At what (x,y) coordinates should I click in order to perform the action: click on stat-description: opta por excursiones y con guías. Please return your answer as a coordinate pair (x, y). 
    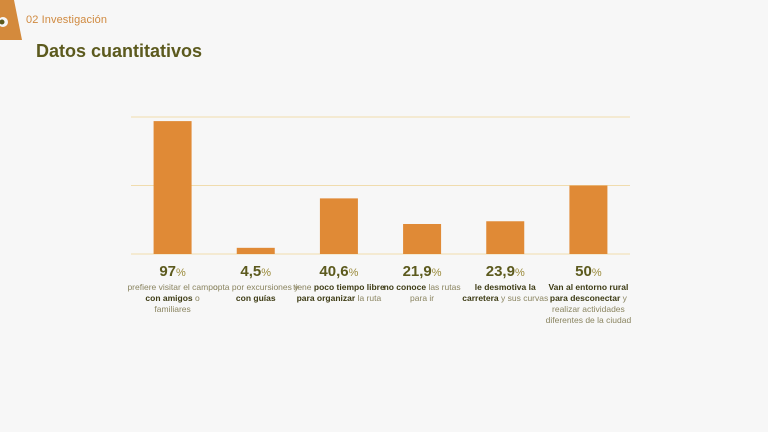
    Looking at the image, I should click on (256, 293).